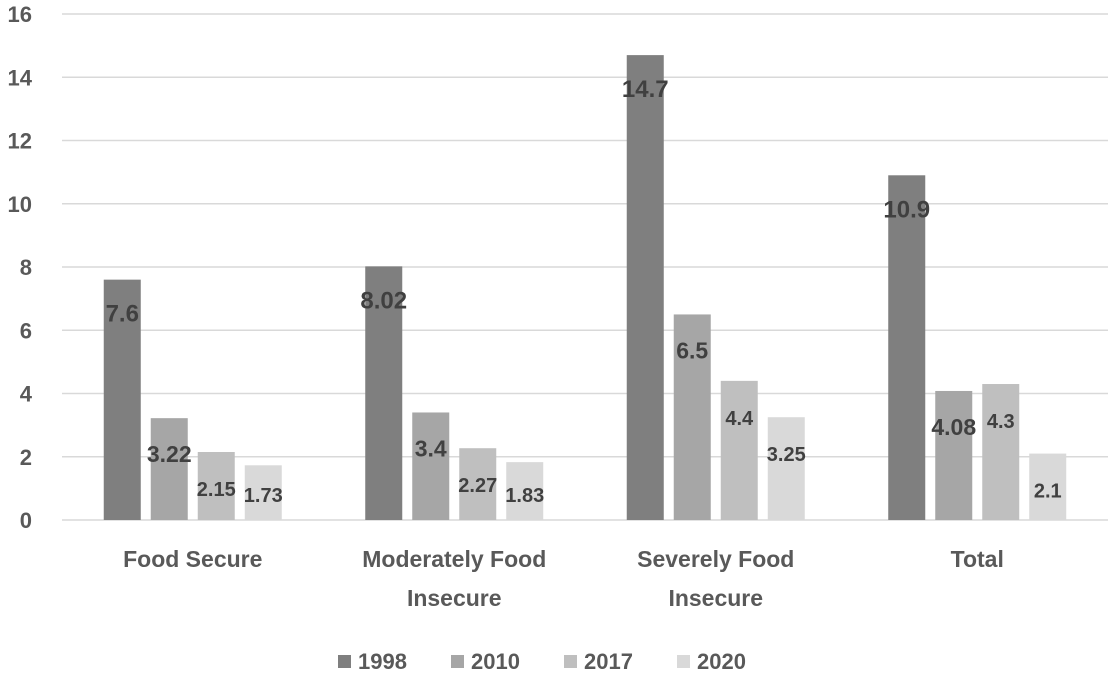  What do you see at coordinates (169, 454) in the screenshot?
I see `data-label-2010-0: 3.22` at bounding box center [169, 454].